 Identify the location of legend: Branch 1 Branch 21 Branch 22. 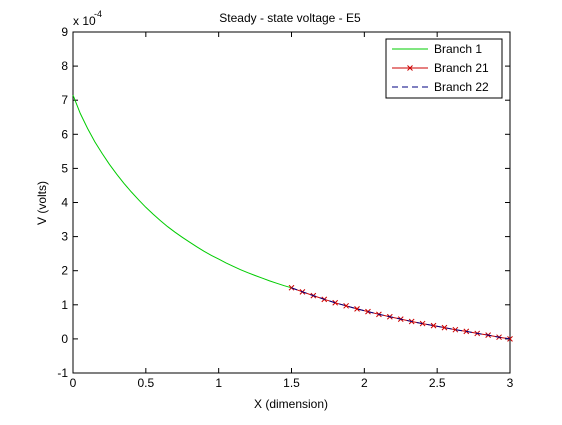
(444, 68).